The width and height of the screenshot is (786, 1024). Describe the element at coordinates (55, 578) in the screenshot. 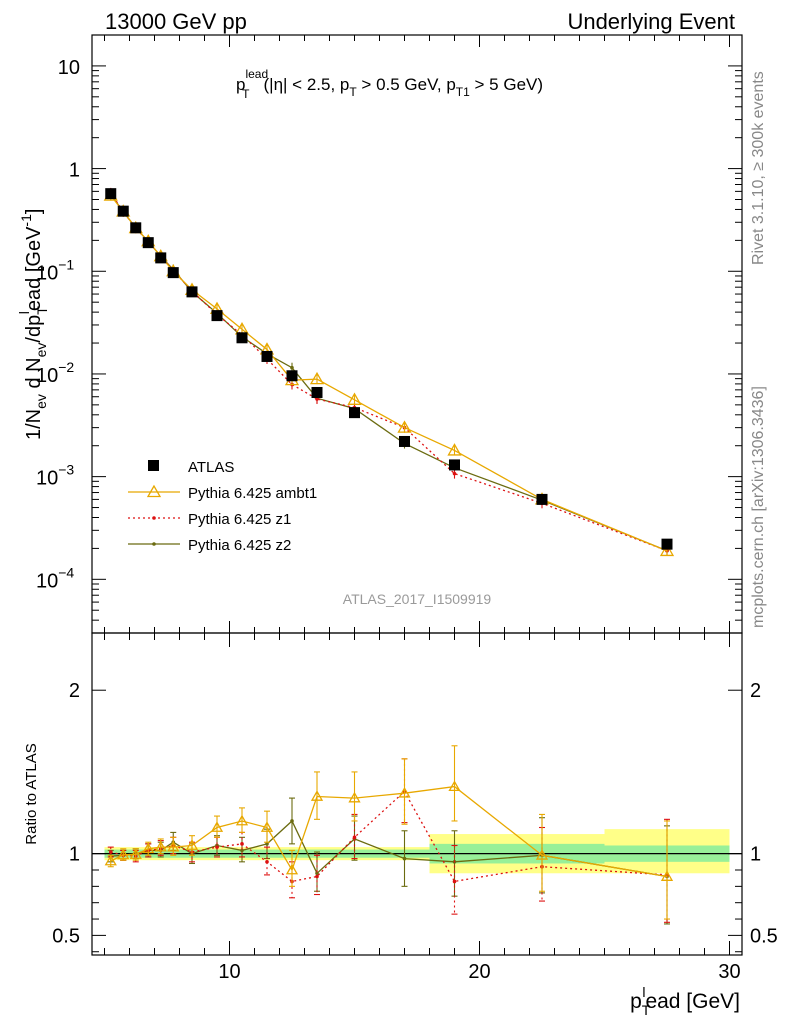

I see `main-y-tick-label: 10⁻⁴` at that location.